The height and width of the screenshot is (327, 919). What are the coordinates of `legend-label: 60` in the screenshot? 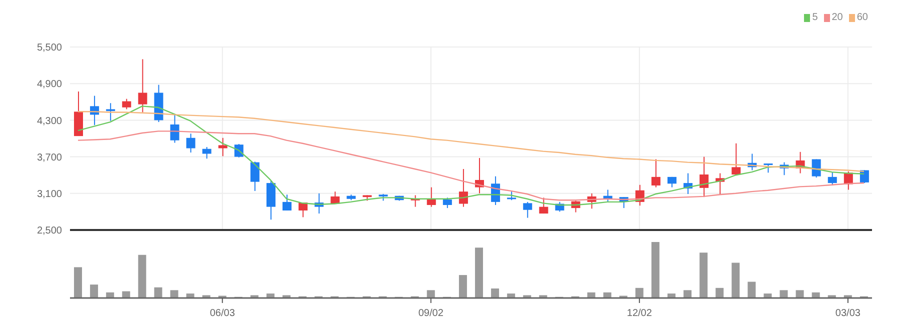 It's located at (862, 17).